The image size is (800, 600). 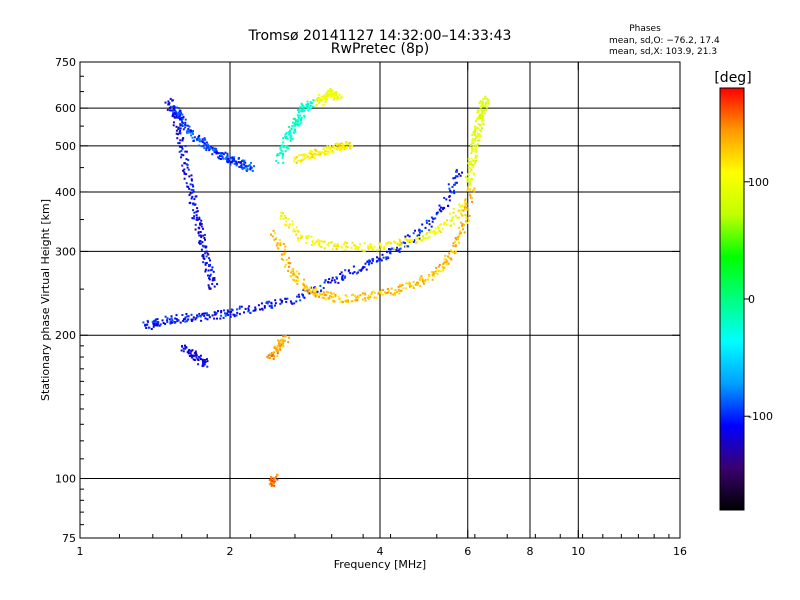 What do you see at coordinates (69, 538) in the screenshot?
I see `y-tick-label: 75` at bounding box center [69, 538].